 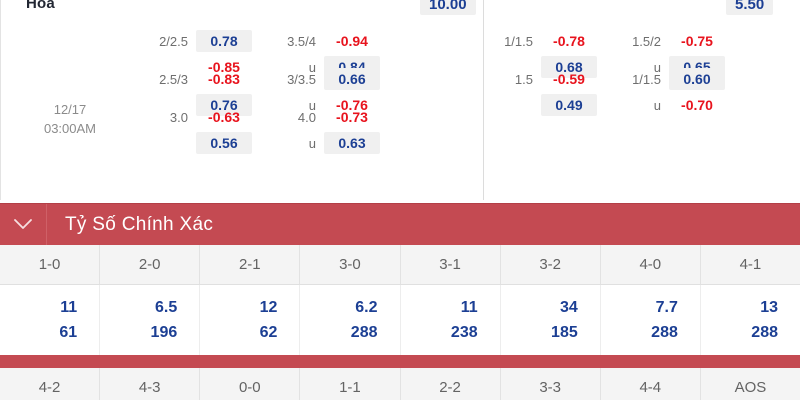 What do you see at coordinates (350, 264) in the screenshot?
I see `score-header-cell: 3-0` at bounding box center [350, 264].